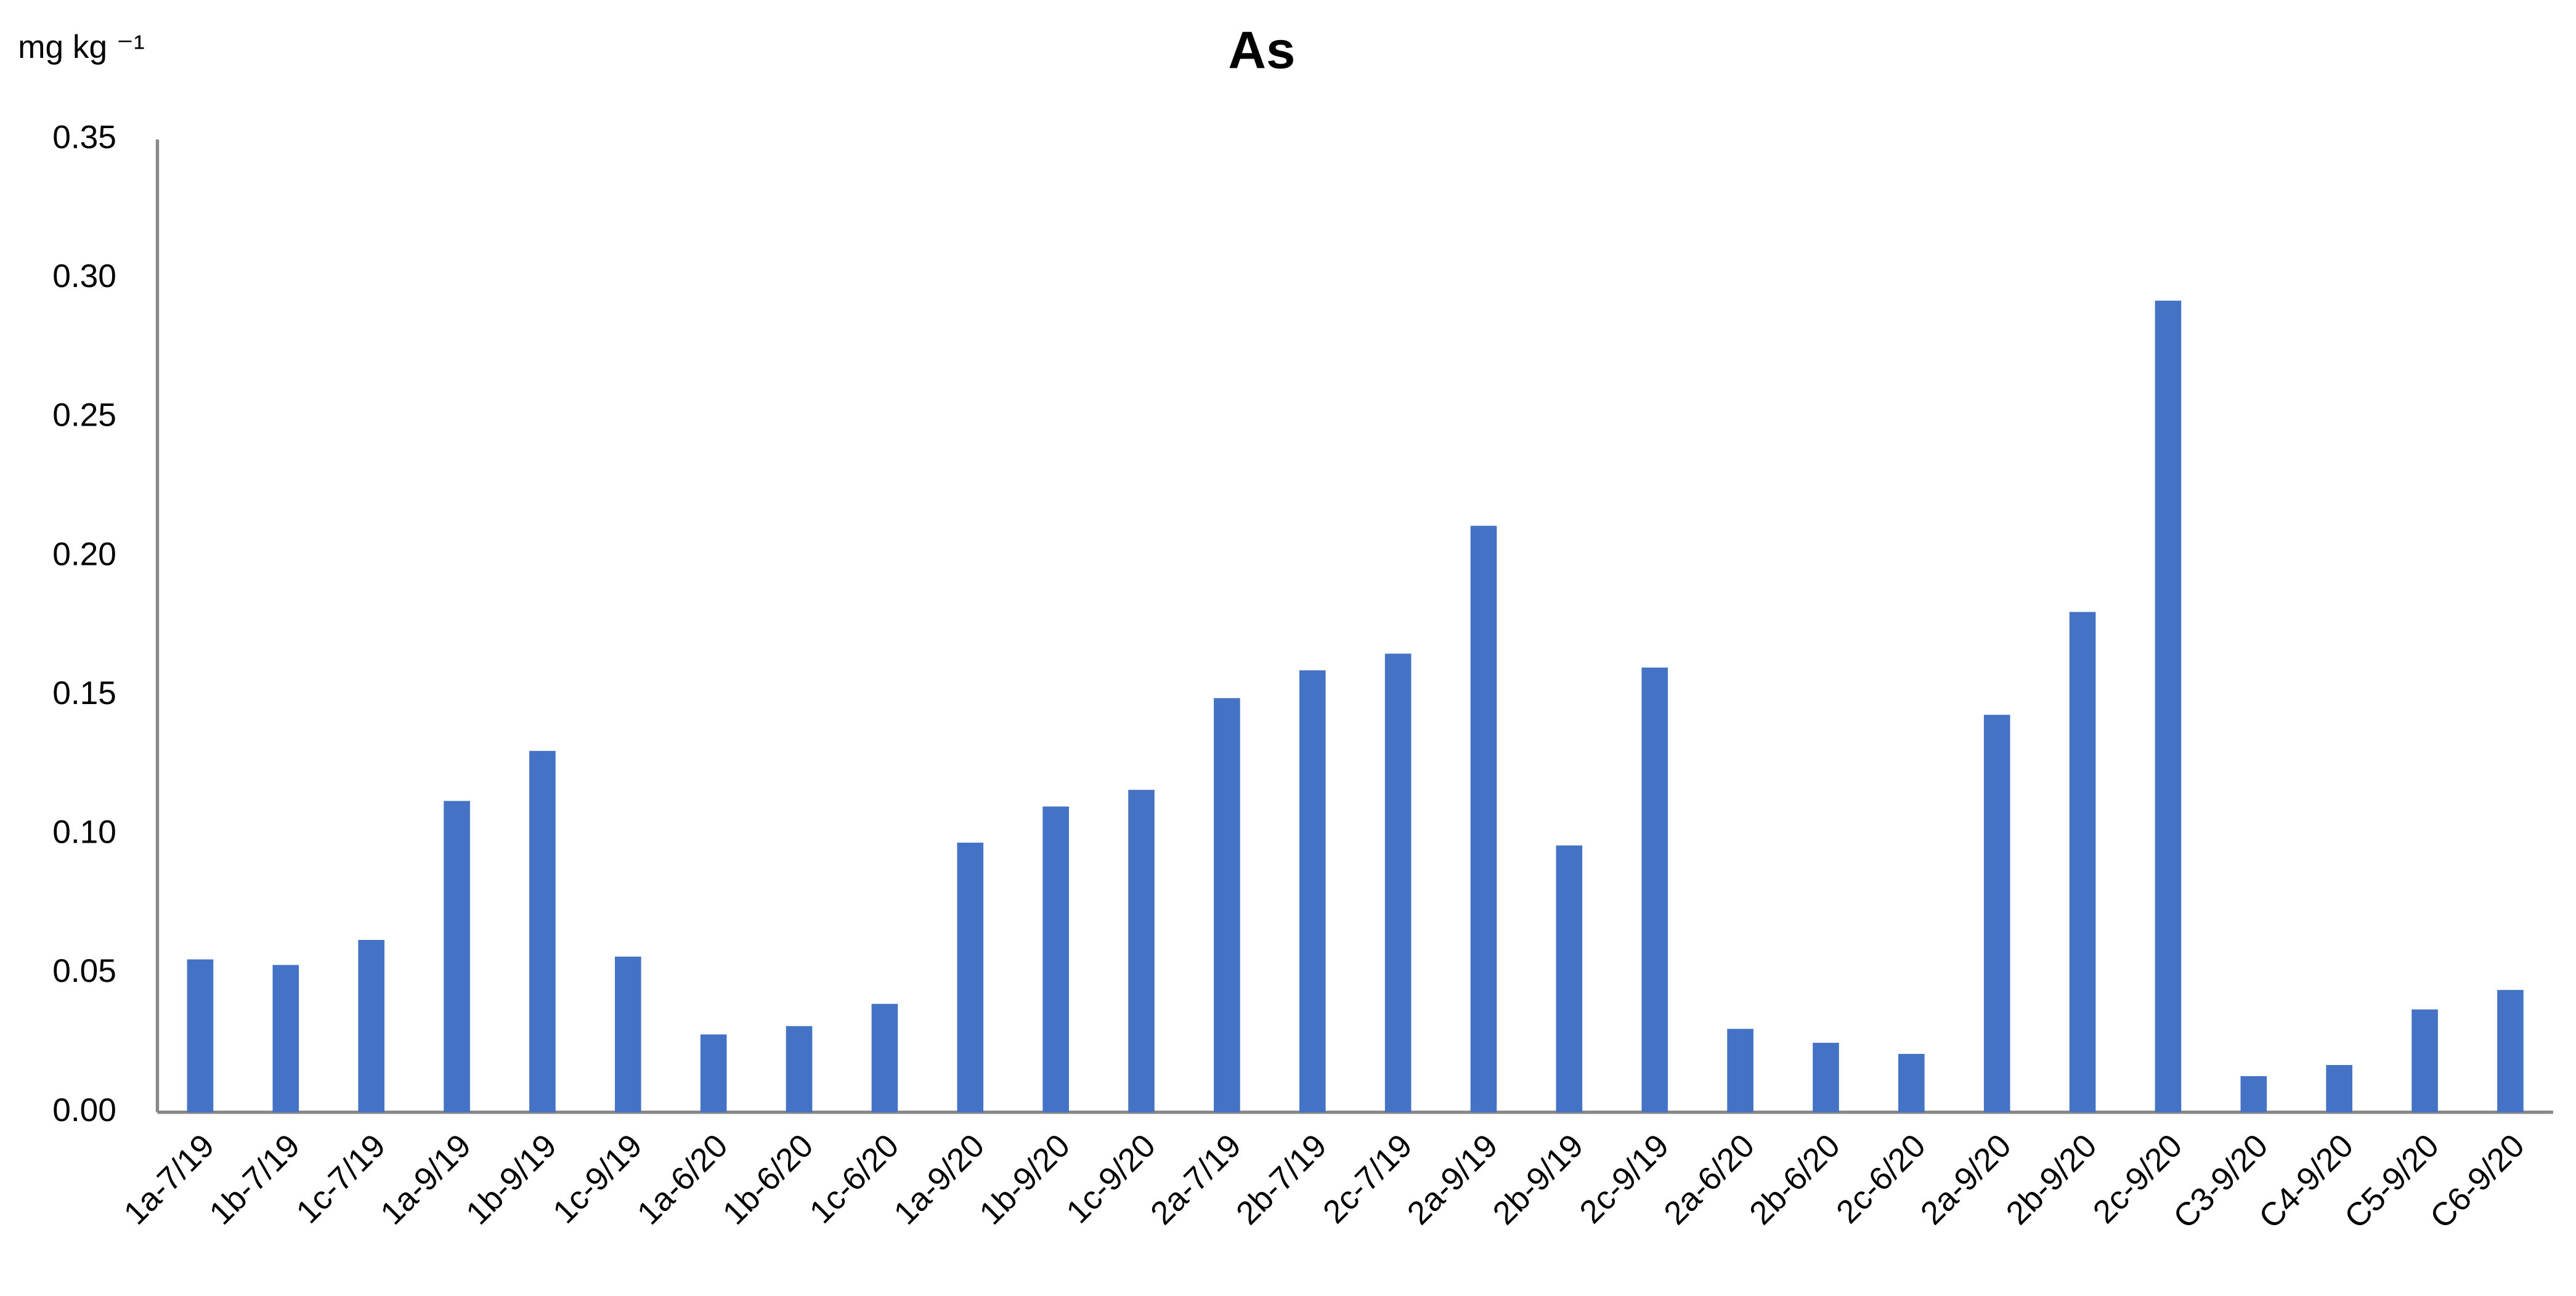 The height and width of the screenshot is (1296, 2576). I want to click on y-tick-label: 0.15, so click(84, 693).